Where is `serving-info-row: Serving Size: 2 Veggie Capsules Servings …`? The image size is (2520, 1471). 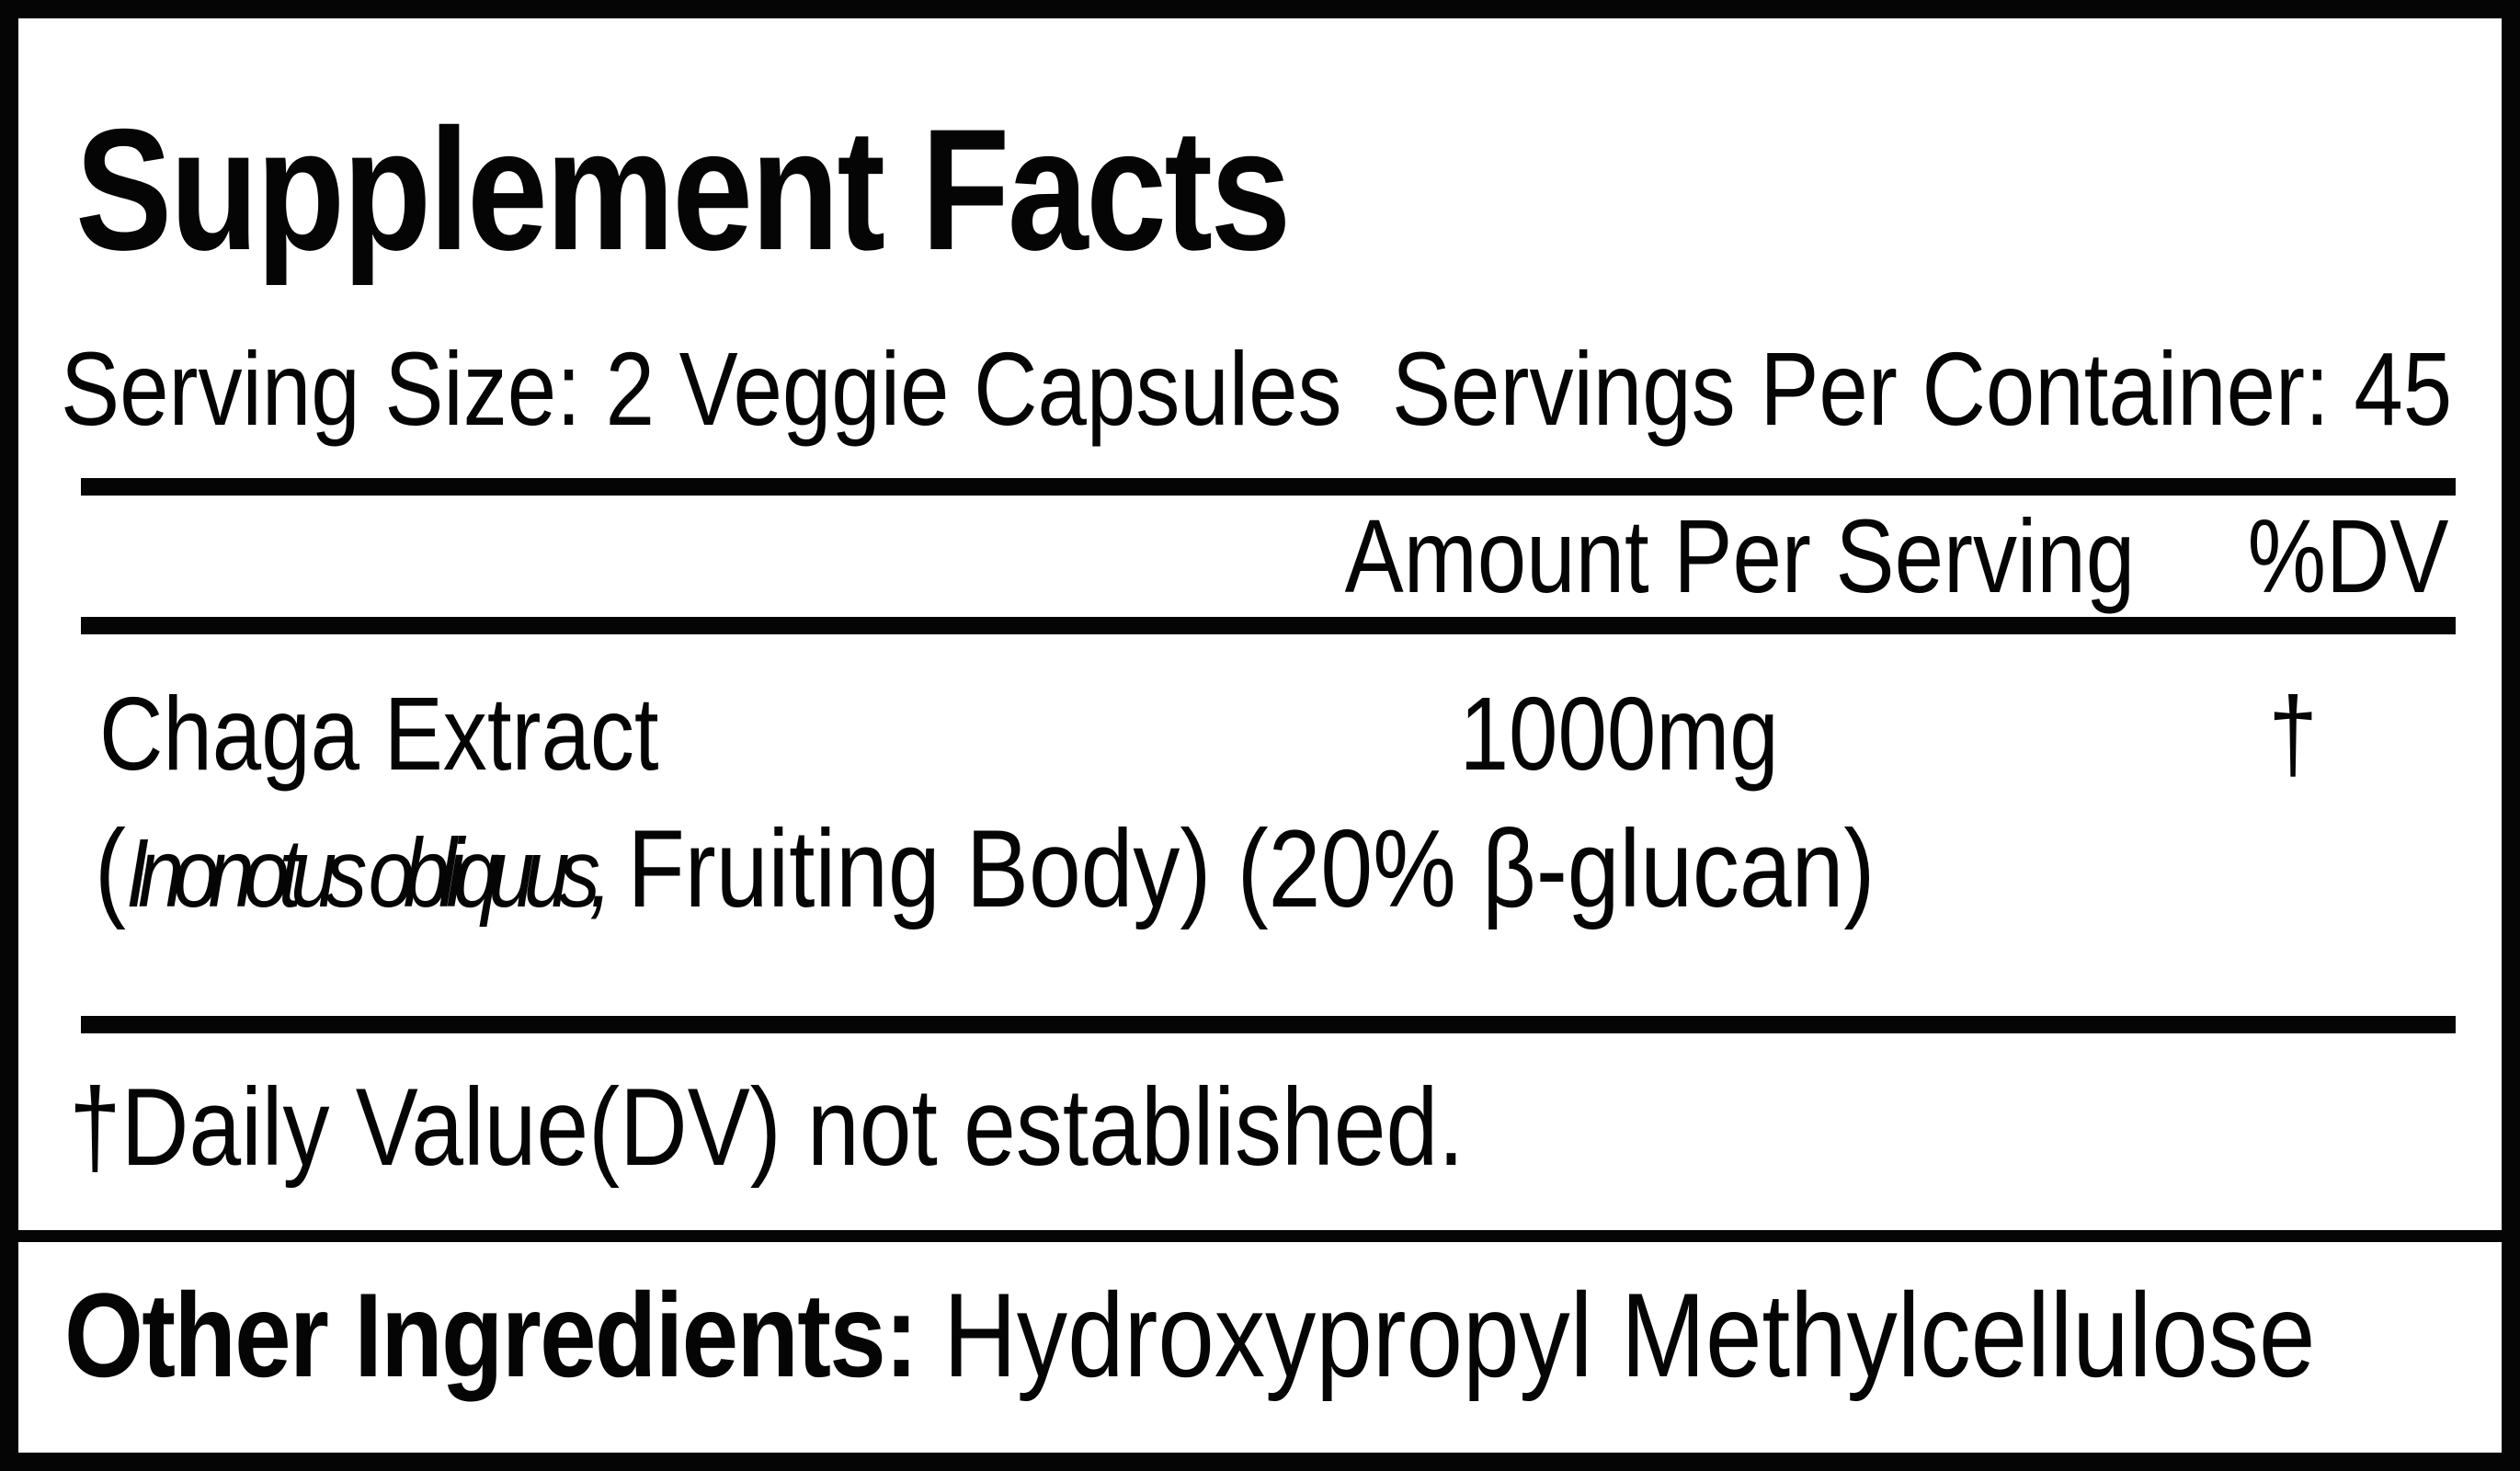
serving-info-row: Serving Size: 2 Veggie Capsules Servings … is located at coordinates (1281, 390).